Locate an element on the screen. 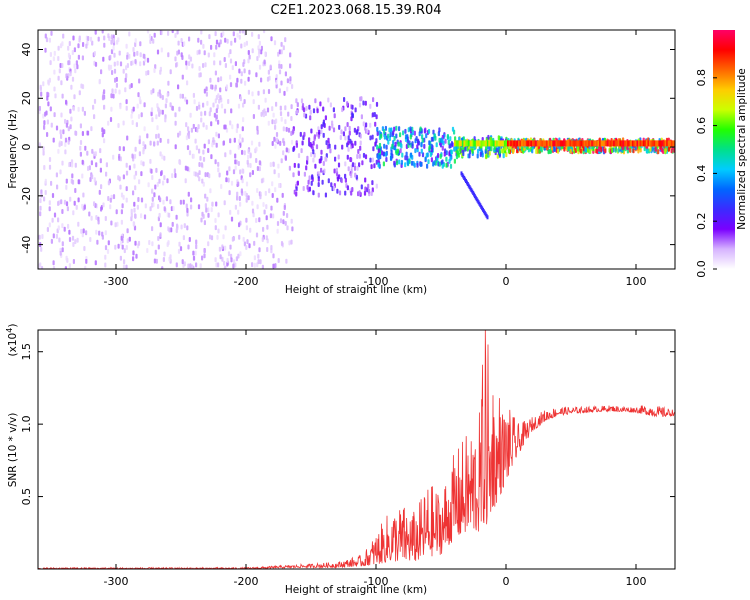 This screenshot has height=600, width=750. colorbar-ticks: 0.00.20.40.60.8 is located at coordinates (706, 173).